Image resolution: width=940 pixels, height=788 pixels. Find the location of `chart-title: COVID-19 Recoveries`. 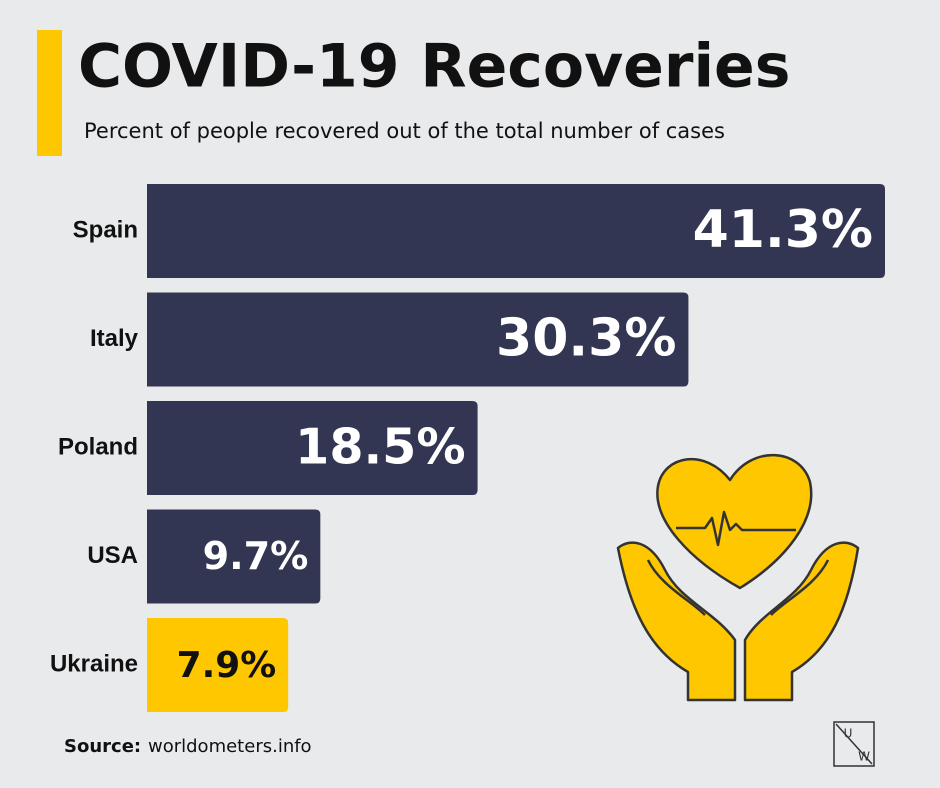

chart-title: COVID-19 Recoveries is located at coordinates (434, 67).